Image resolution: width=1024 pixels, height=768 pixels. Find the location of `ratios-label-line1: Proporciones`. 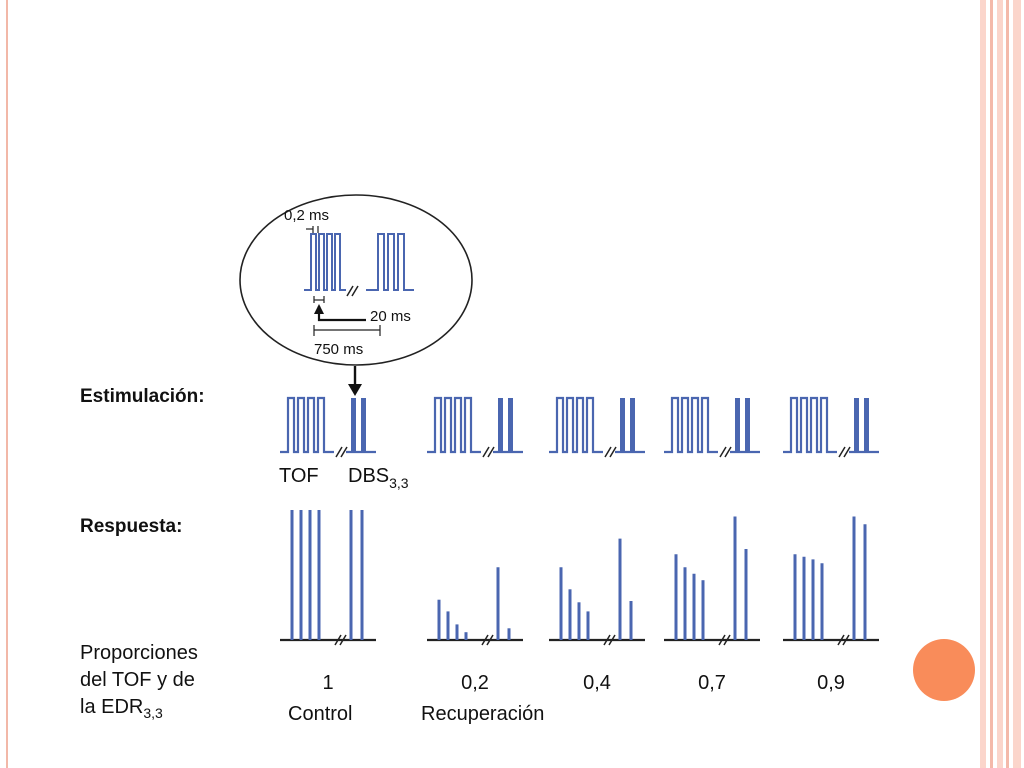

ratios-label-line1: Proporciones is located at coordinates (139, 653).